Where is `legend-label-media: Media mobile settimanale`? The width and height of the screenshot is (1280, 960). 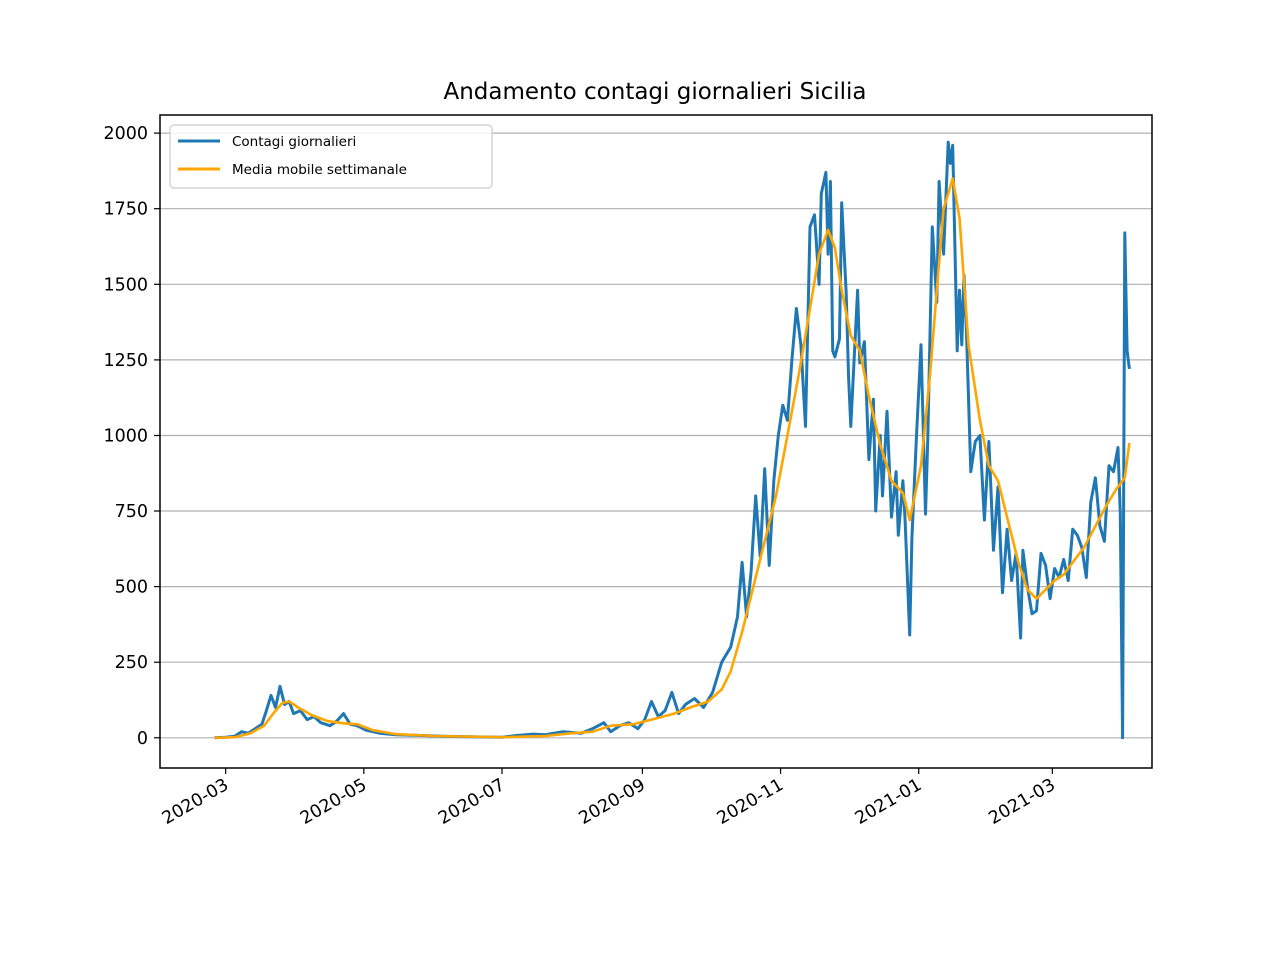
legend-label-media: Media mobile settimanale is located at coordinates (319, 170).